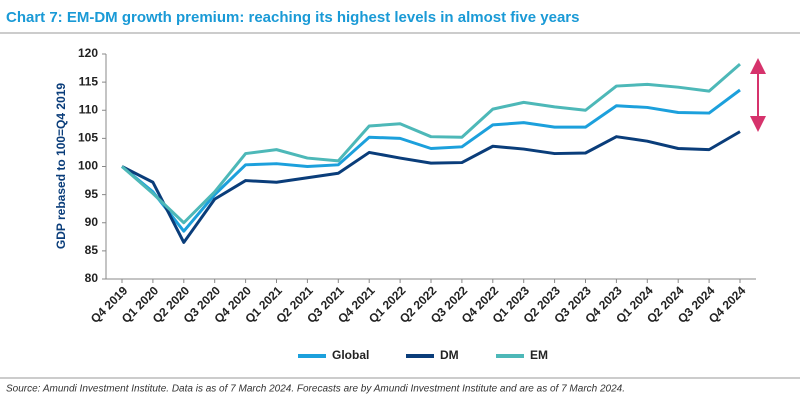 The width and height of the screenshot is (800, 403). I want to click on y-tick-label: 90, so click(92, 222).